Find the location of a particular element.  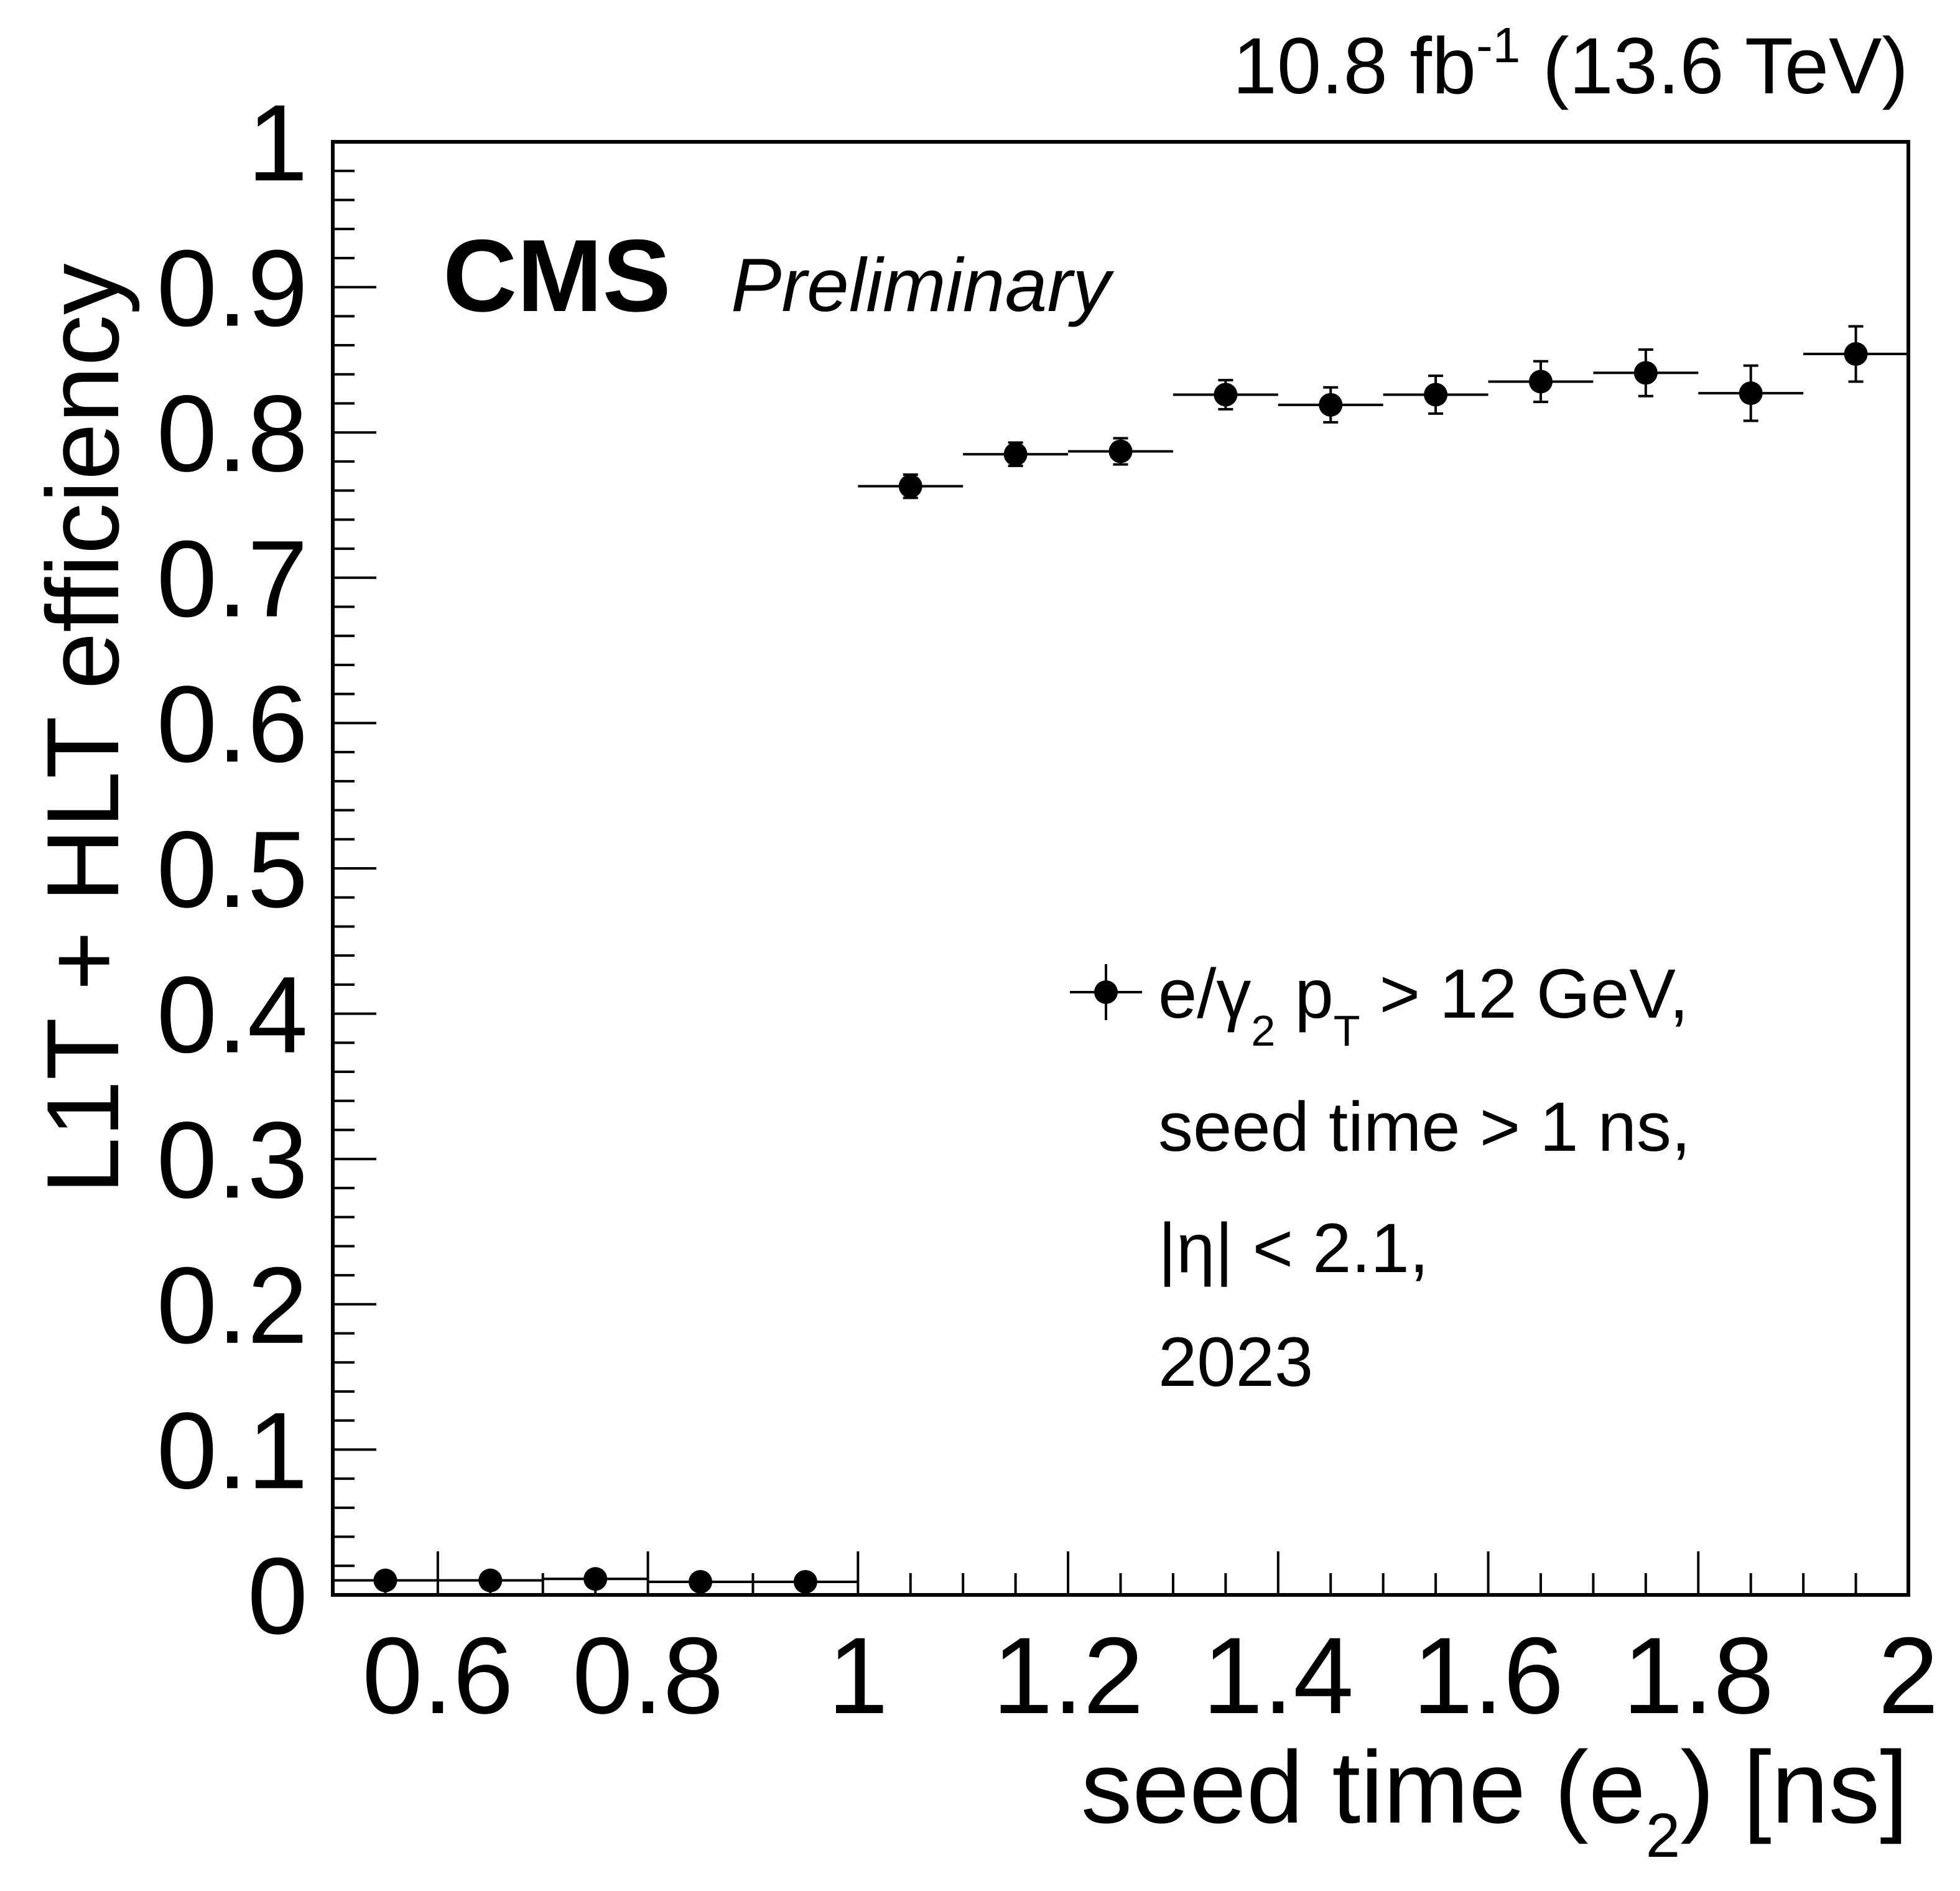

lumi-label: 10.8 fb-1 (13.6 TeV) is located at coordinates (1570, 64).